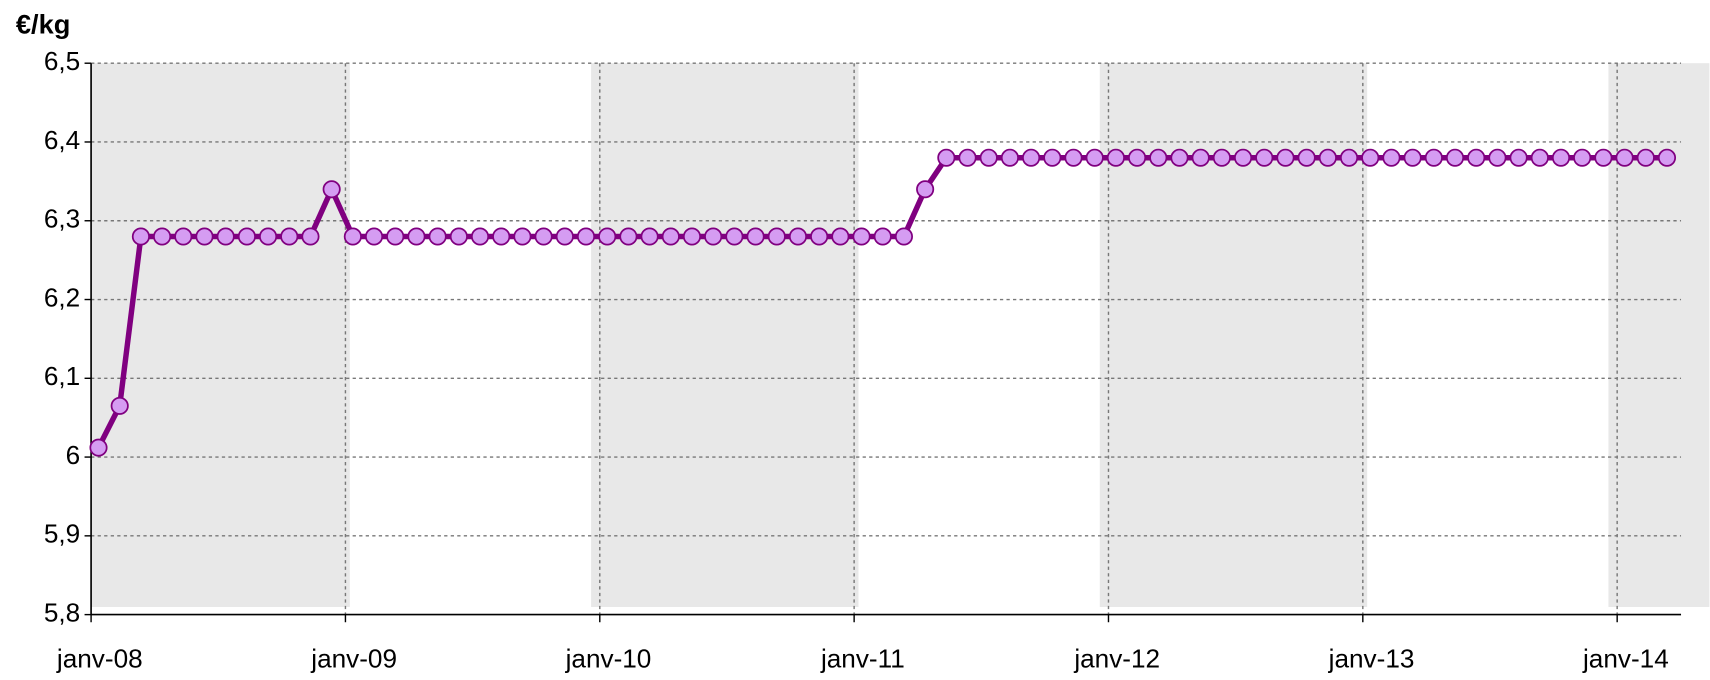 The image size is (1710, 680). Describe the element at coordinates (62, 534) in the screenshot. I see `y-tick-label: 5,9` at that location.